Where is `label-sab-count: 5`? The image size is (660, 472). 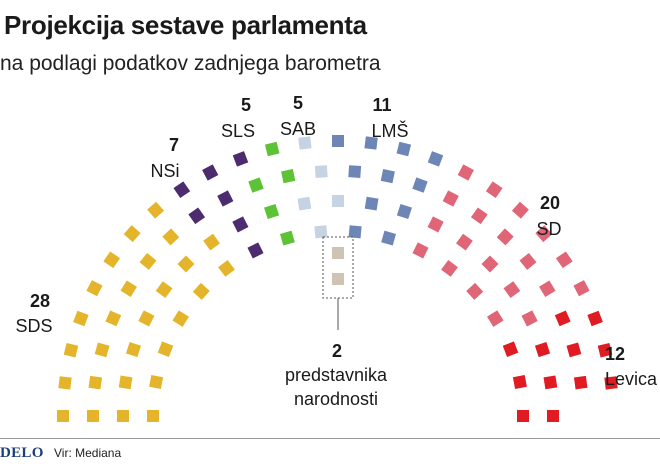
label-sab-count: 5 is located at coordinates (298, 103).